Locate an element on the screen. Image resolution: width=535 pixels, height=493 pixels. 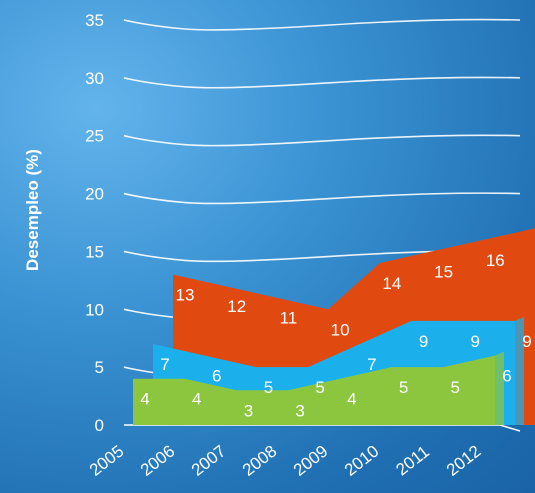
y-tick-label: 30 is located at coordinates (94, 78).